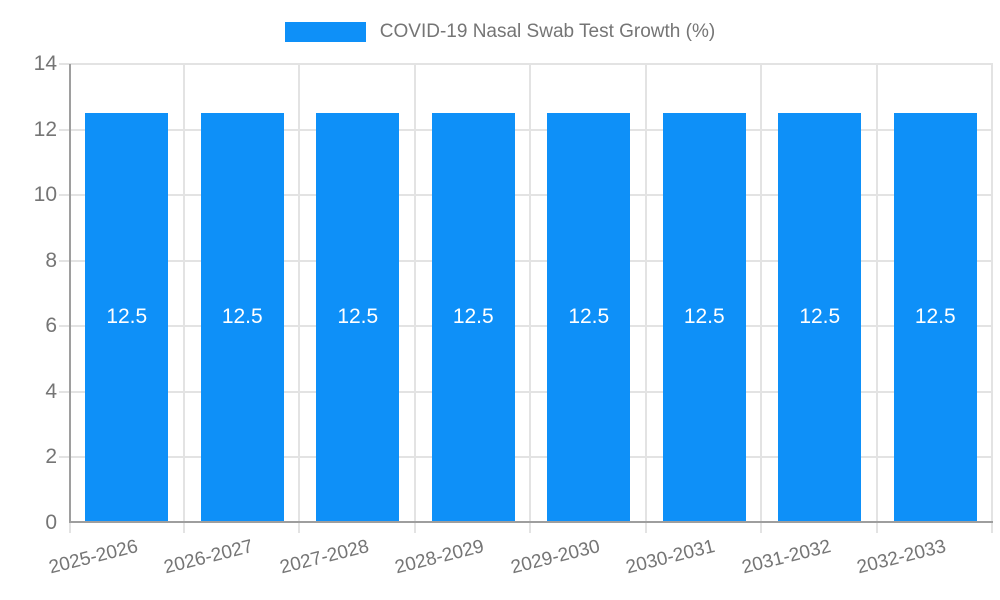  I want to click on y-tick-label: 6, so click(51, 326).